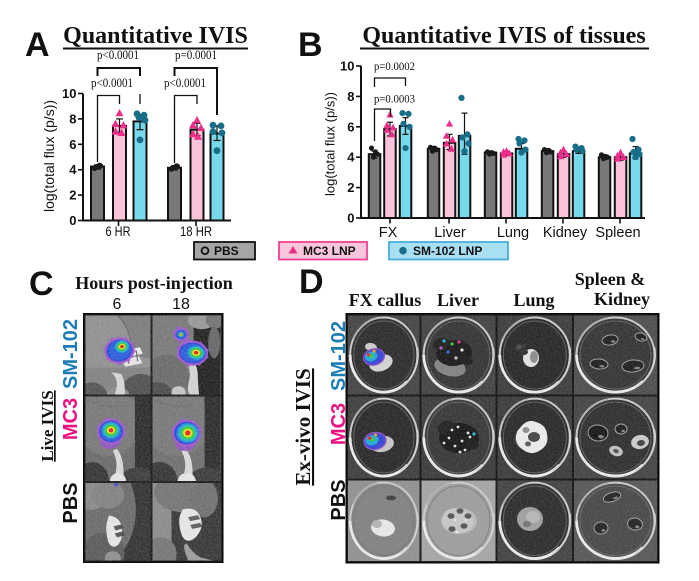  I want to click on svg-text: FX, so click(388, 233).